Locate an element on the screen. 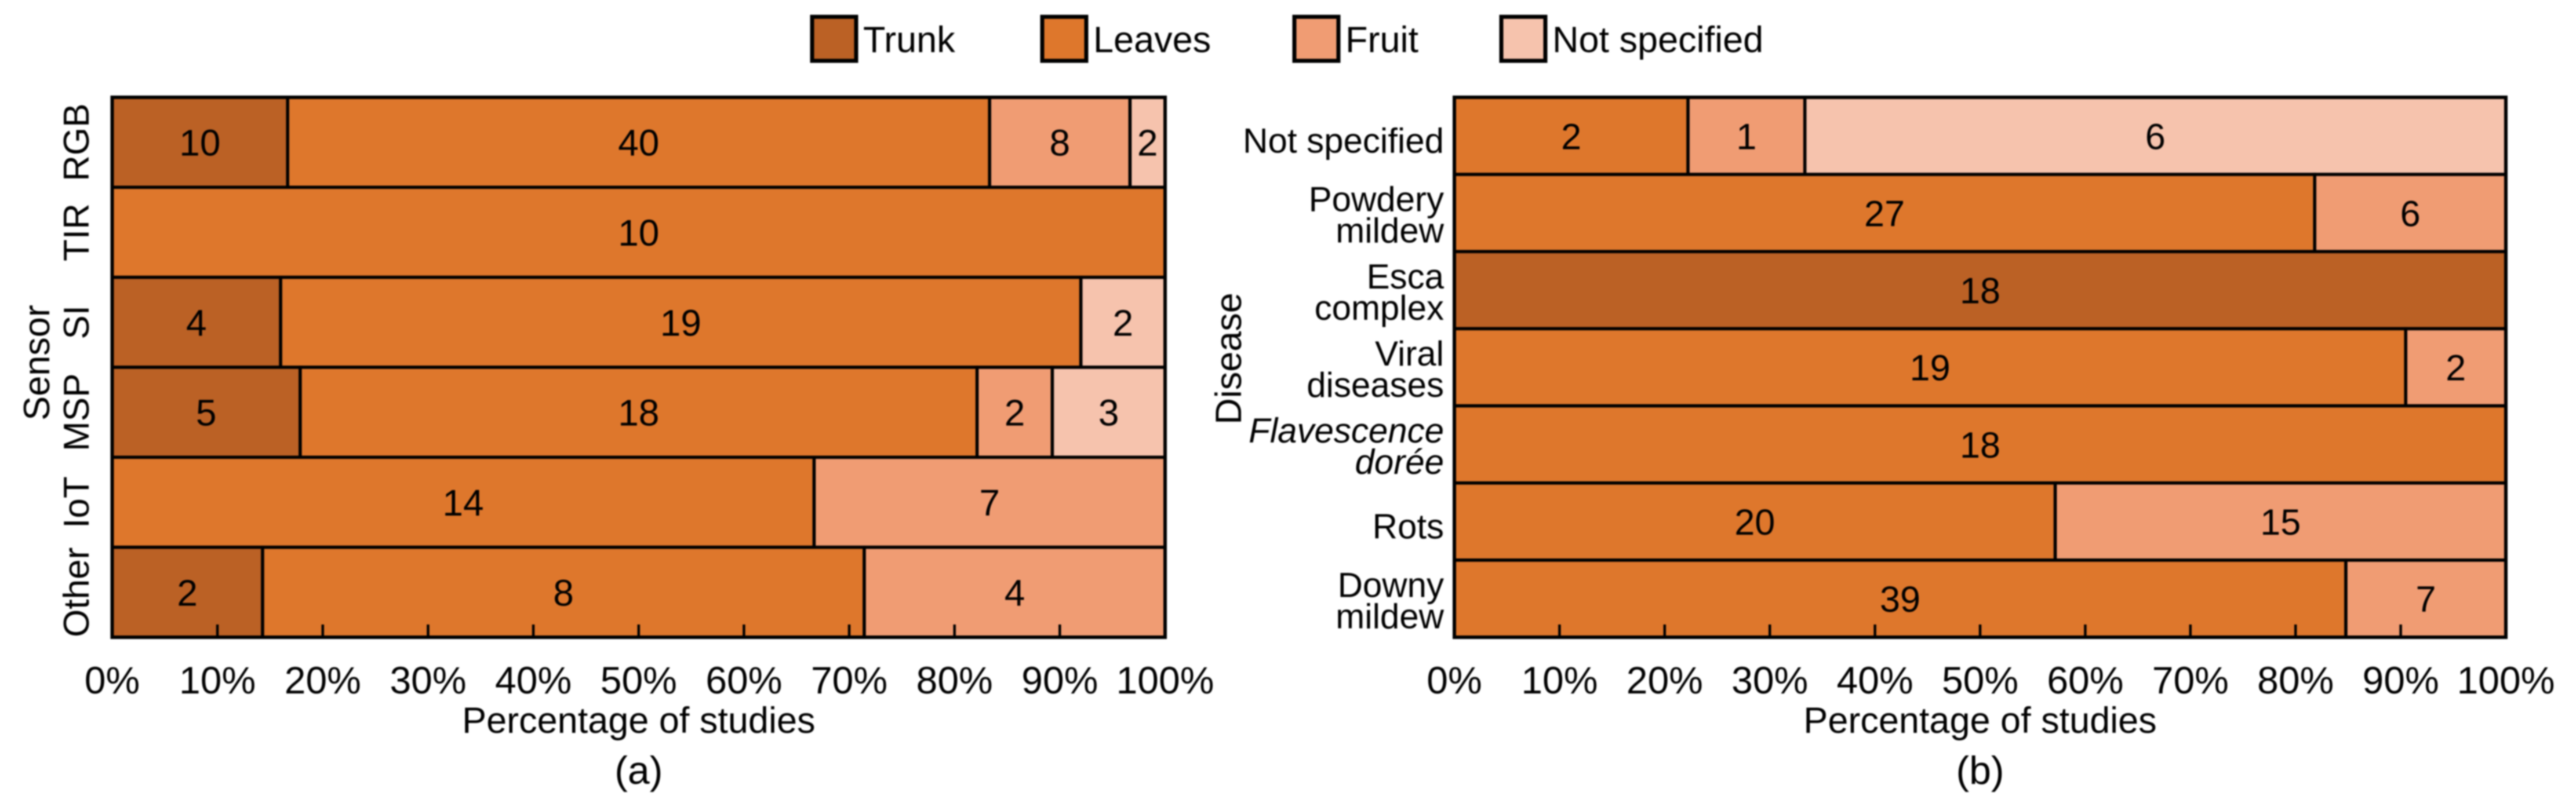  svg-text: Leaves is located at coordinates (1152, 40).